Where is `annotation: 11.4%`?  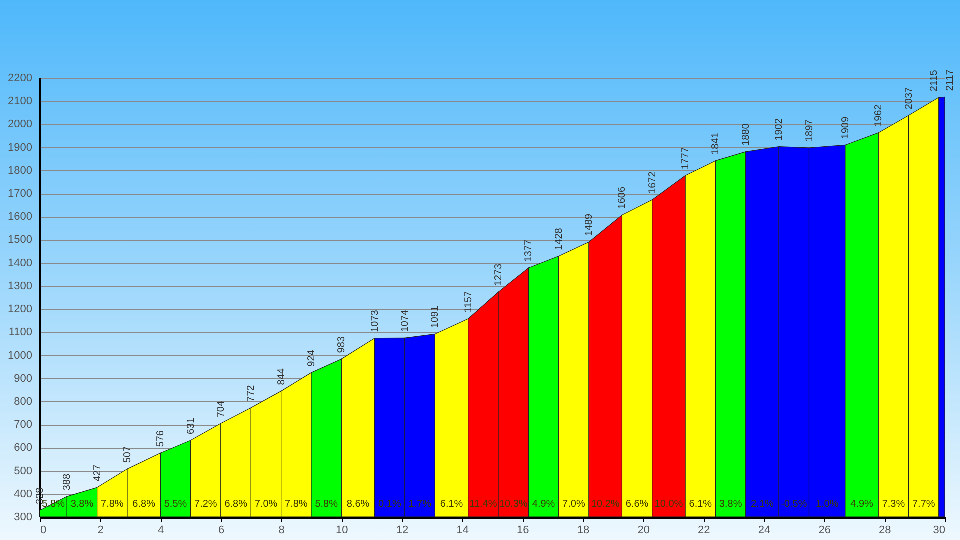 annotation: 11.4% is located at coordinates (484, 504).